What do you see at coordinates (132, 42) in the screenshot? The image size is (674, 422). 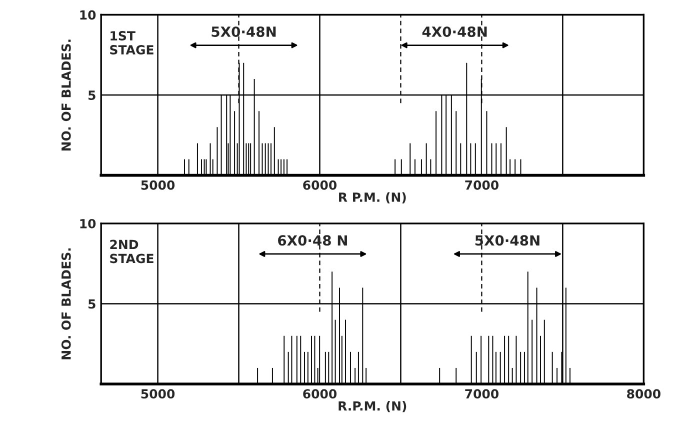 I see `annotation: 1ST STAGE` at bounding box center [132, 42].